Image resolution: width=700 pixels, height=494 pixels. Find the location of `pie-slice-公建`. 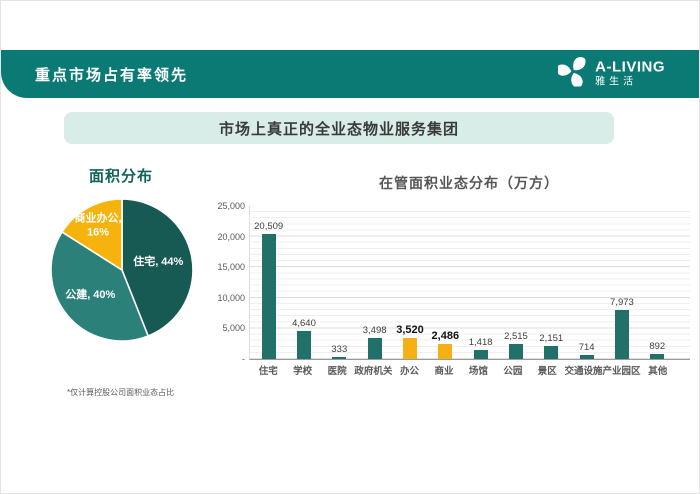

pie-slice-公建 is located at coordinates (100, 286).